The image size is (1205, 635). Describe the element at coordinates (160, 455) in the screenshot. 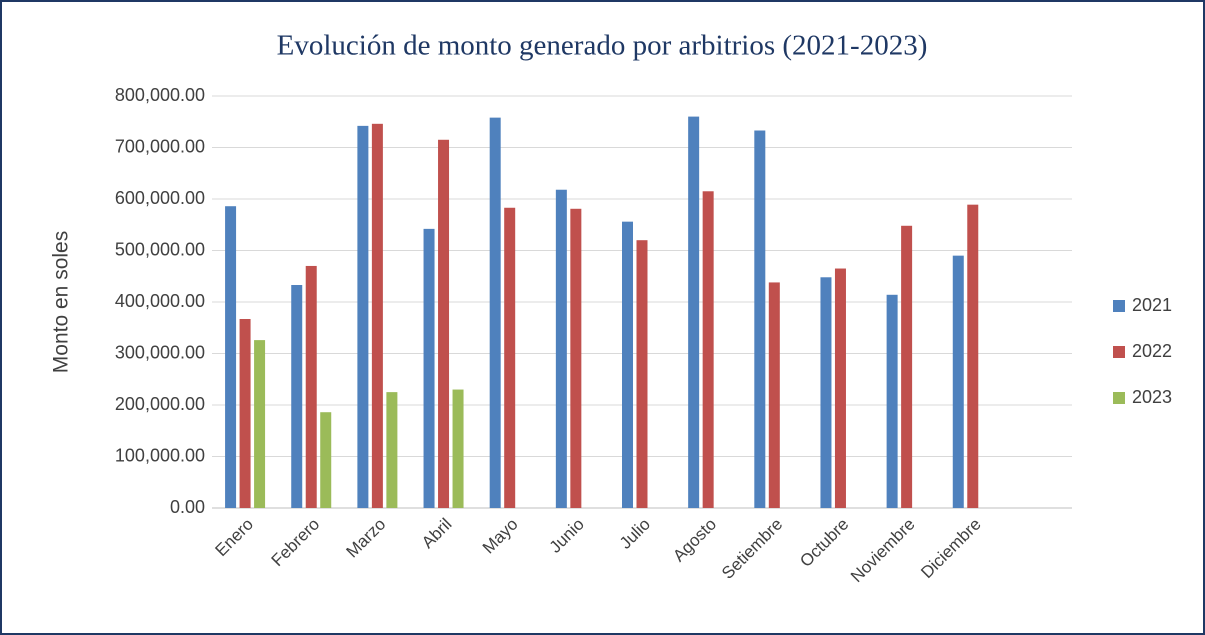

I see `y-tick-label: 100,000.00` at that location.